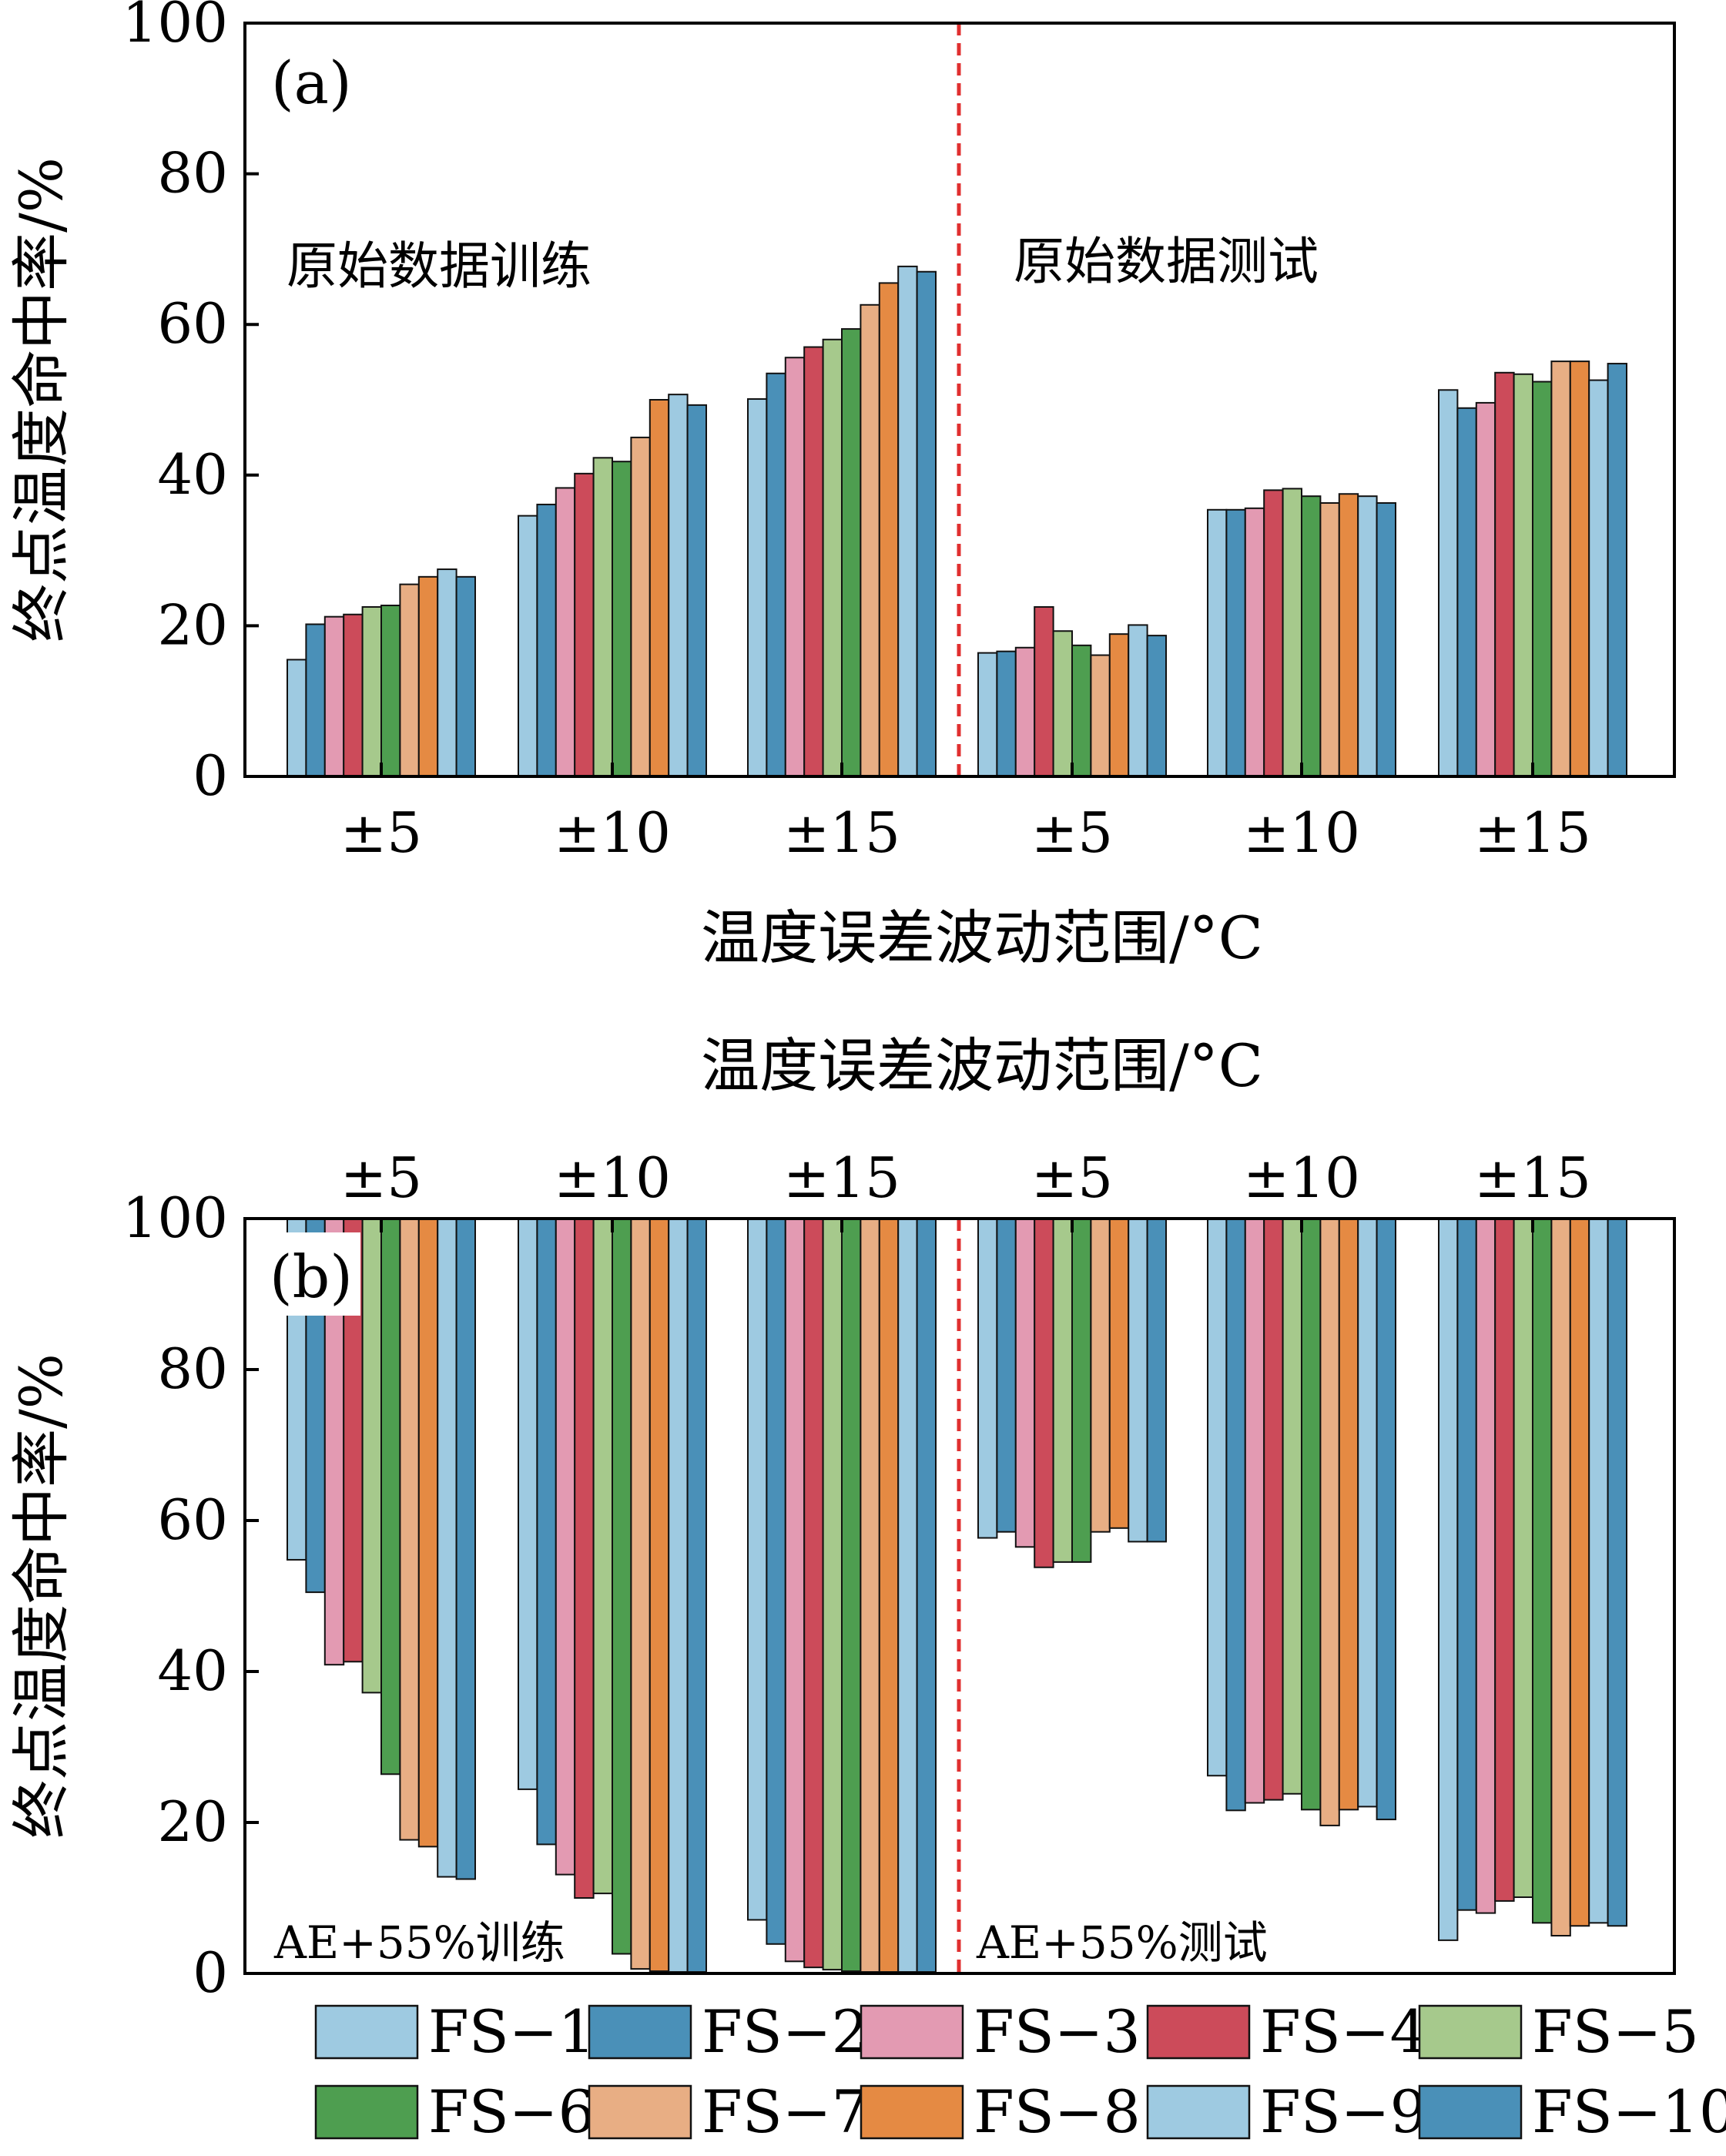  Describe the element at coordinates (1057, 2031) in the screenshot. I see `legend-label-fs-3: FS−3` at that location.